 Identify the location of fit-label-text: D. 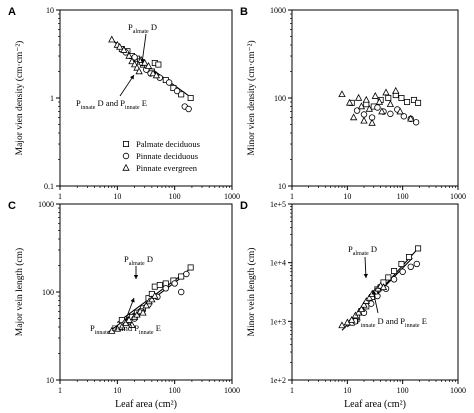
(149, 259).